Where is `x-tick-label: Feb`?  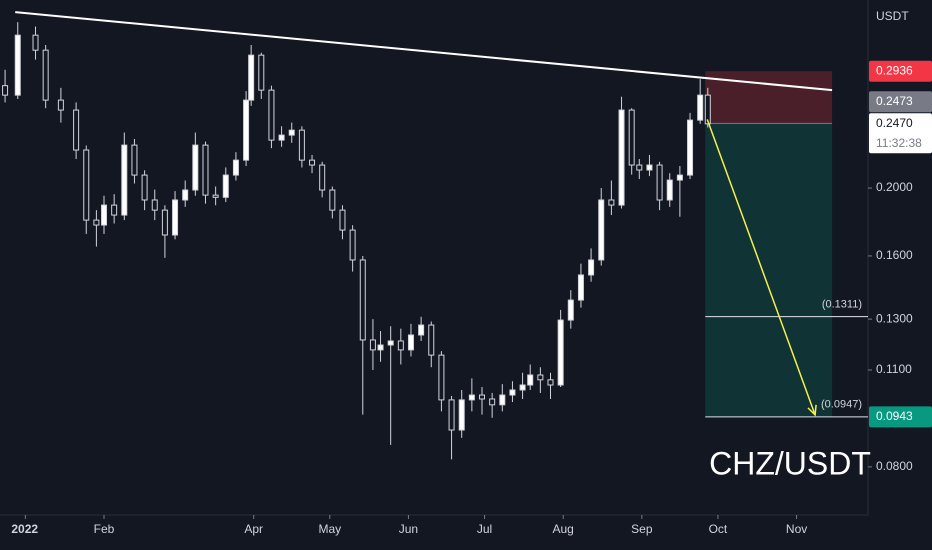 x-tick-label: Feb is located at coordinates (104, 529).